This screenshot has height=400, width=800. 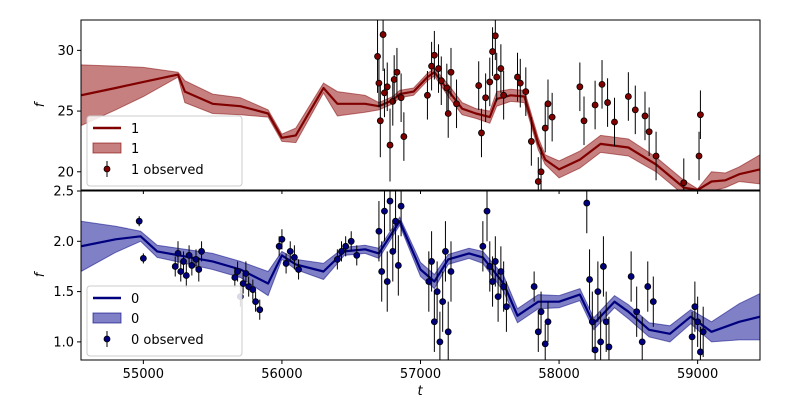 I want to click on top-legend-point-swatch, so click(x=107, y=169).